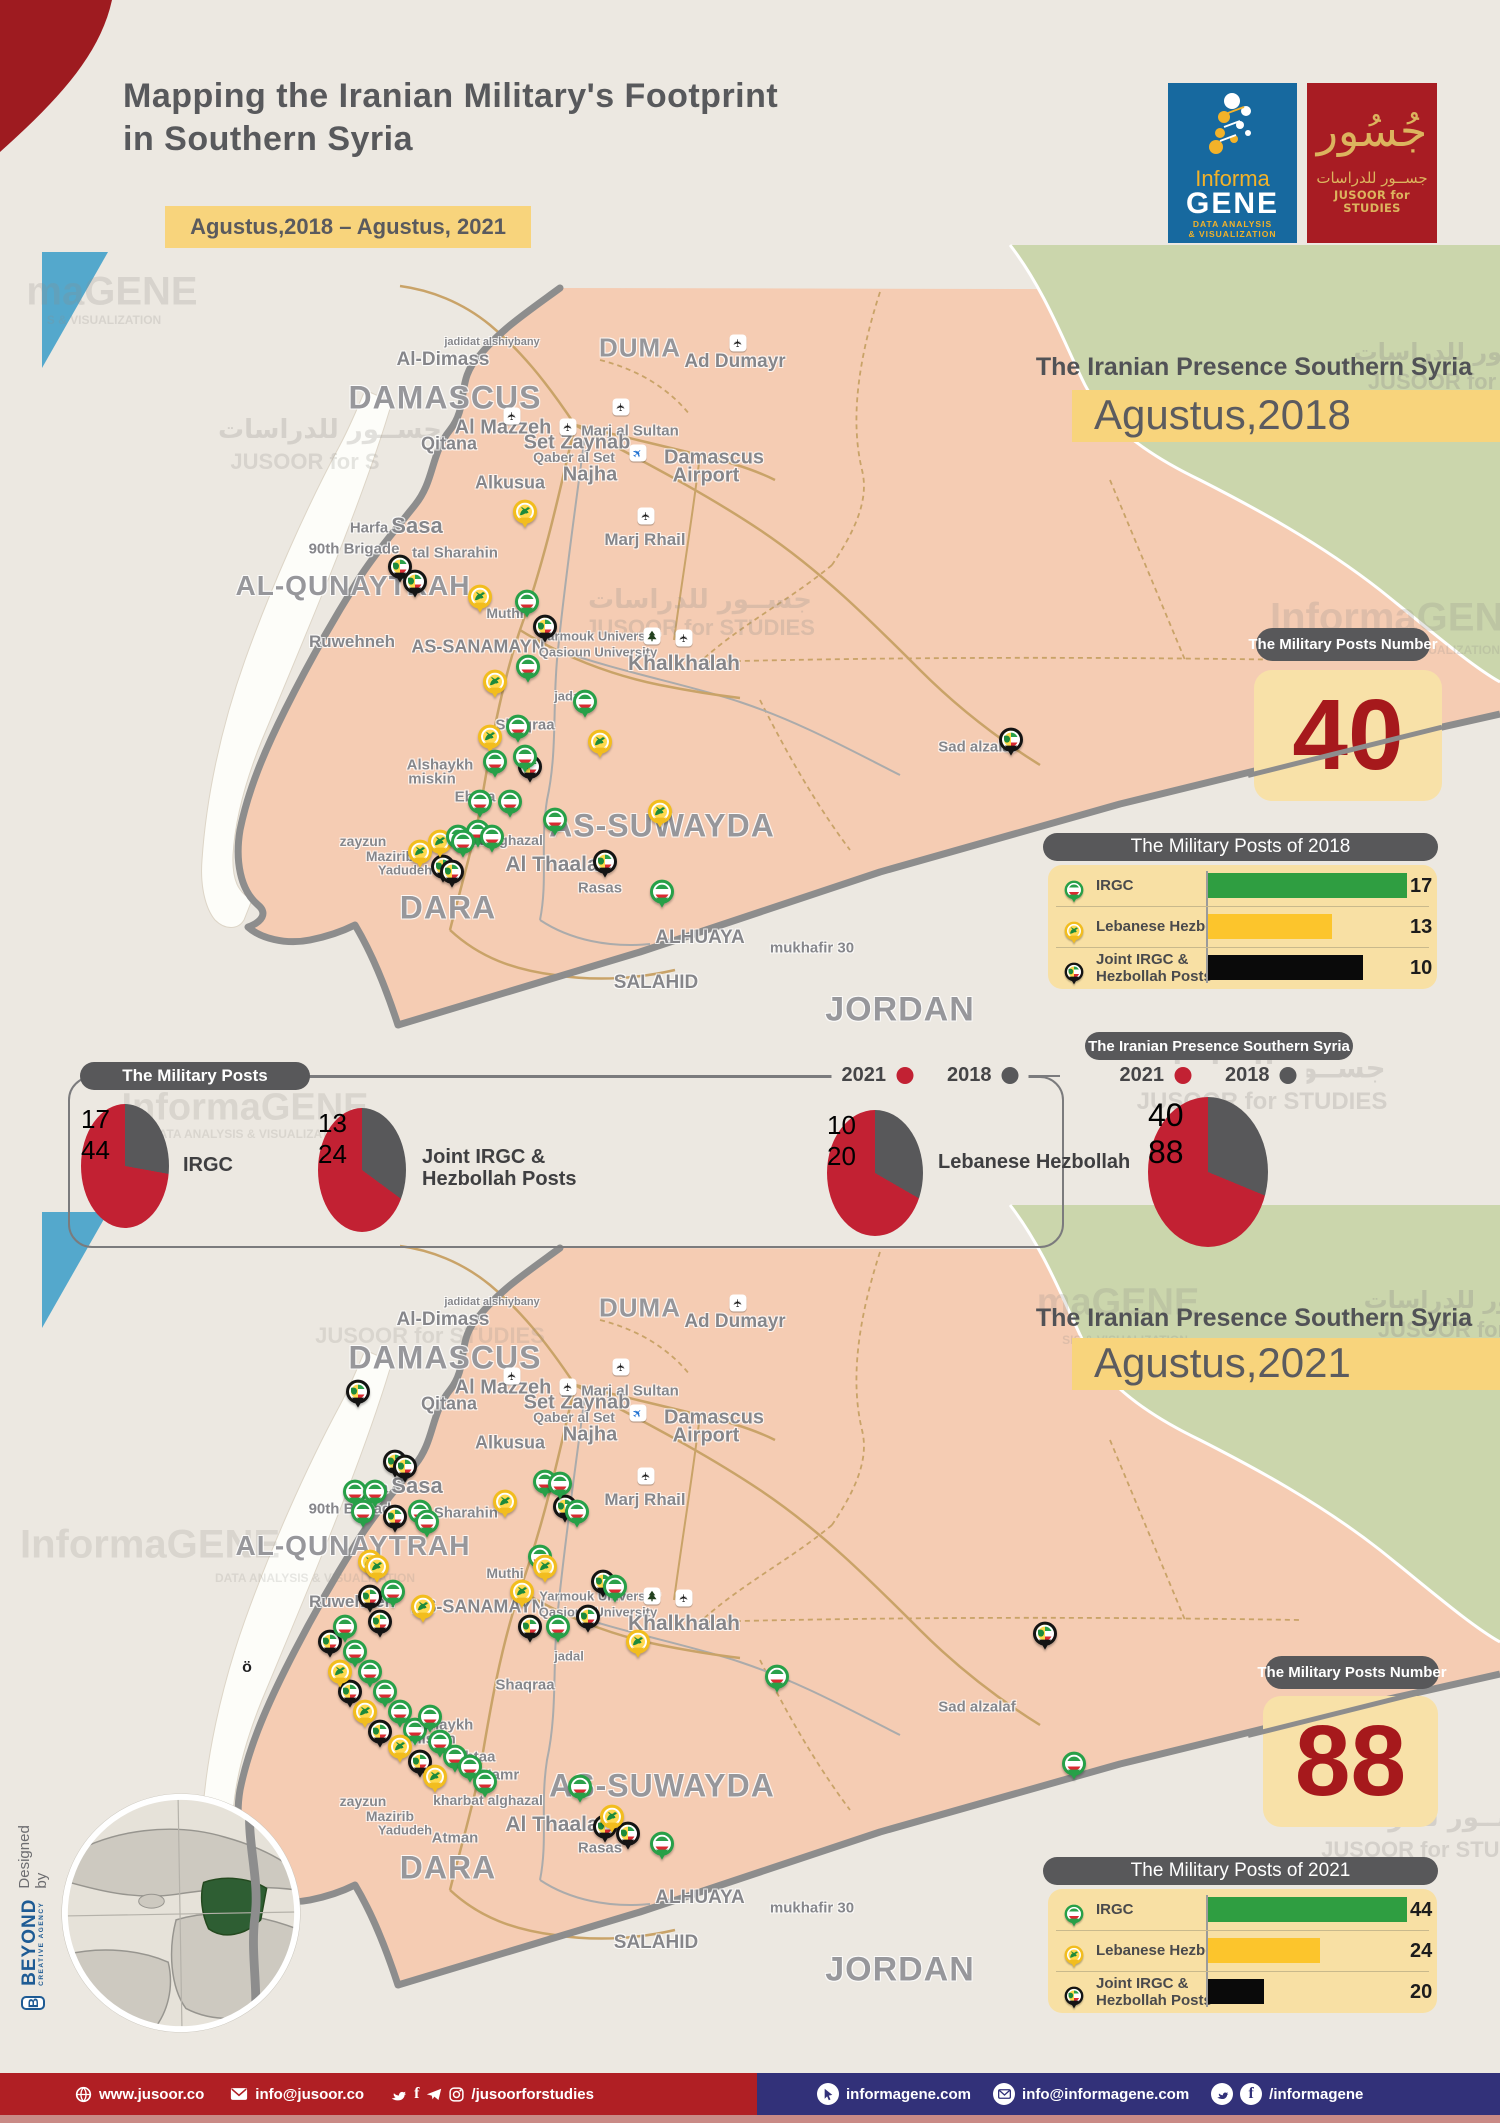  Describe the element at coordinates (41, 1943) in the screenshot. I see `beyond-tagline: CREATIVE AGENCY` at that location.